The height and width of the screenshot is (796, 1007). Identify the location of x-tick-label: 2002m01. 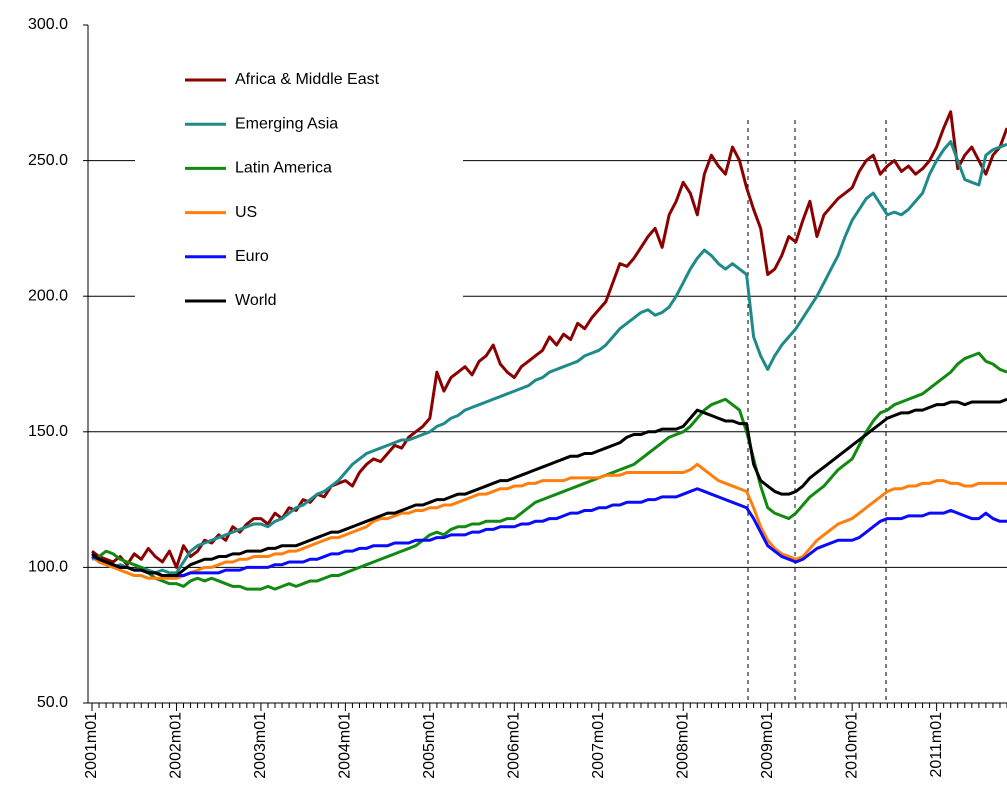
(176, 745).